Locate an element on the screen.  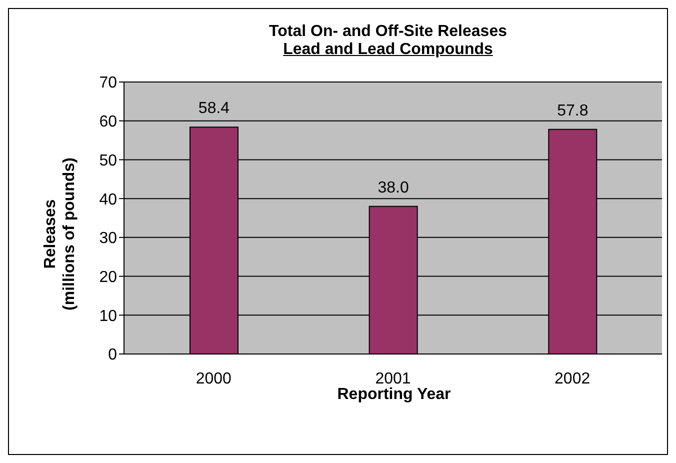
data-label: 57.8 is located at coordinates (572, 111).